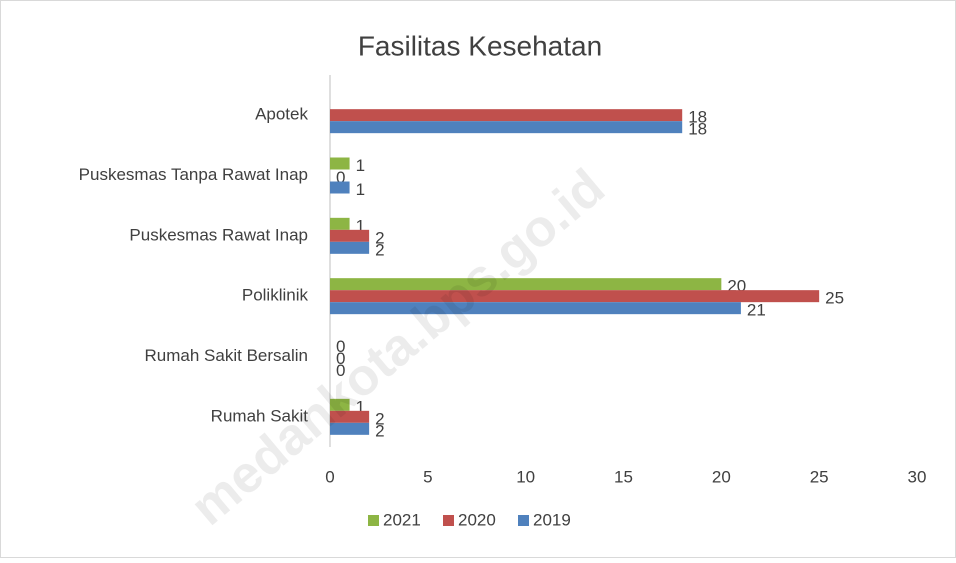 This screenshot has height=563, width=956. I want to click on x-tick-label: 20, so click(721, 476).